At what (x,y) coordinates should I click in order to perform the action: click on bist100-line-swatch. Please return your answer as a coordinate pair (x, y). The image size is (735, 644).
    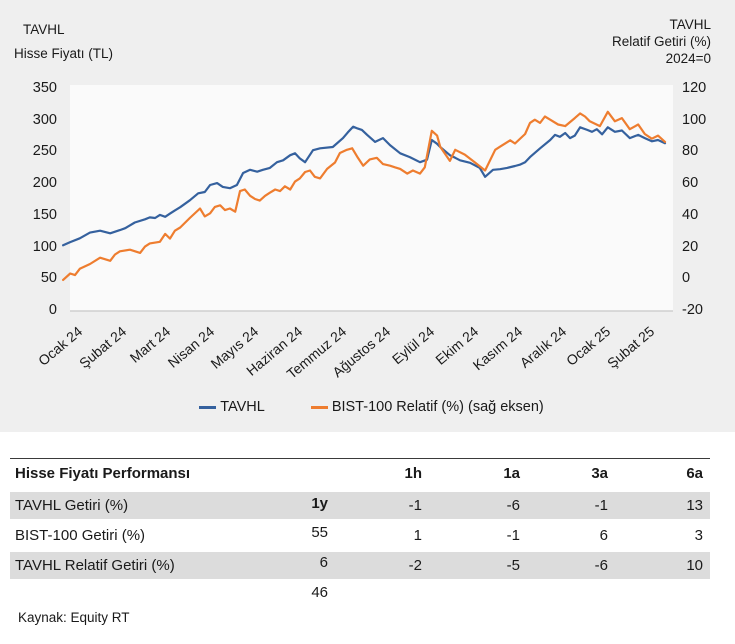
    Looking at the image, I should click on (319, 407).